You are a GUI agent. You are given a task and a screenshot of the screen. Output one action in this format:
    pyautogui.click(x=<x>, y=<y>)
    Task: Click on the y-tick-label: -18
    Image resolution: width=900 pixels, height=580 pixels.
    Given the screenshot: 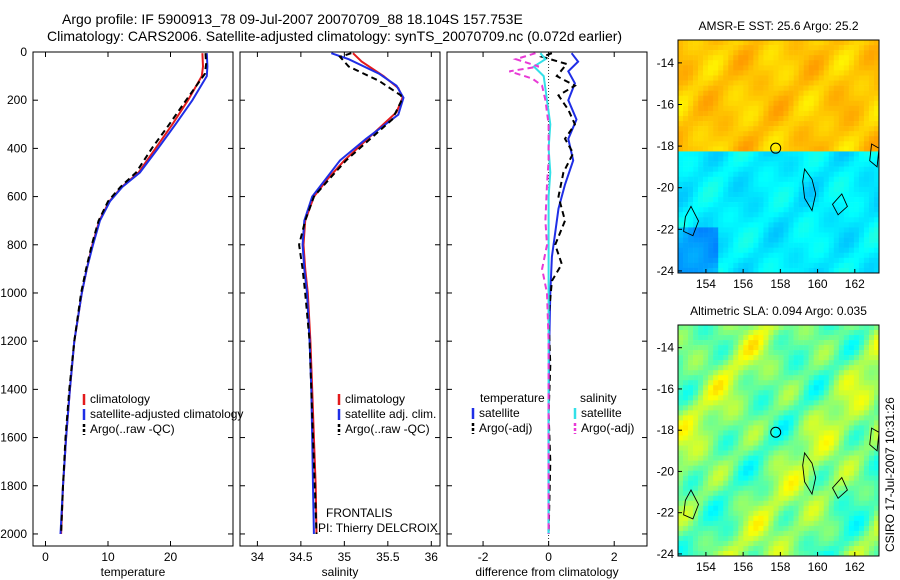 What is the action you would take?
    pyautogui.click(x=666, y=146)
    